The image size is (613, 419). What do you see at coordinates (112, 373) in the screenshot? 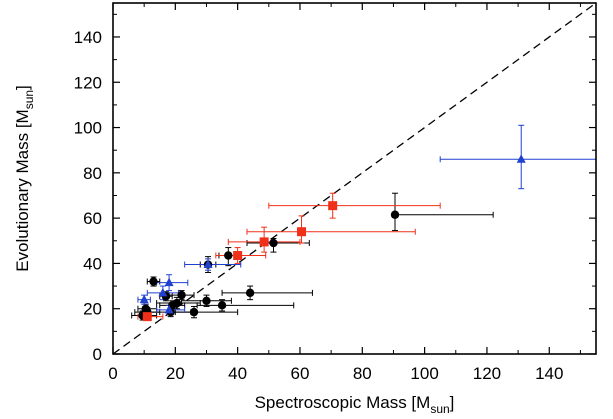
I see `x-tick-label: 0` at bounding box center [112, 373].